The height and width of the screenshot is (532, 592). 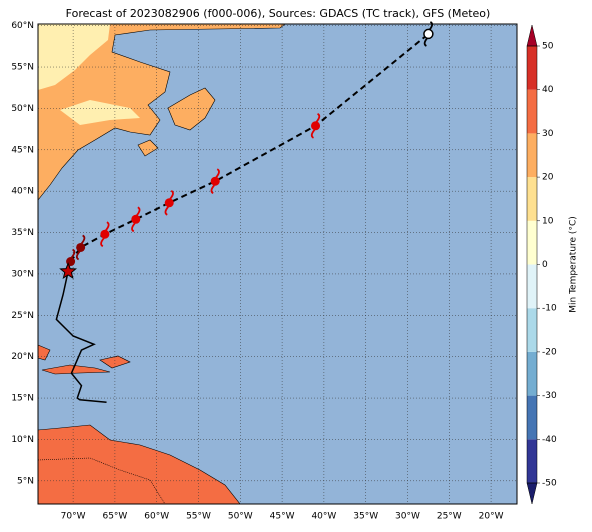 What do you see at coordinates (365, 517) in the screenshot?
I see `x-tick-label: 35°W` at bounding box center [365, 517].